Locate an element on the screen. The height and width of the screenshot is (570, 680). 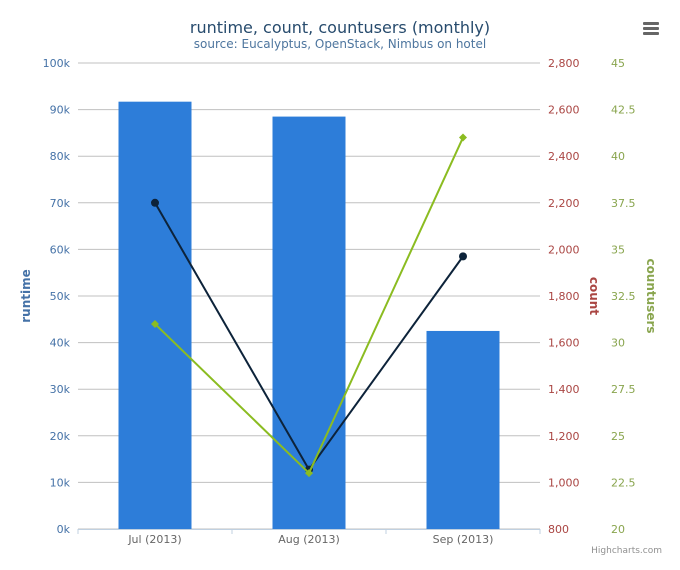
y-tick-label-count: 2,400 is located at coordinates (564, 156).